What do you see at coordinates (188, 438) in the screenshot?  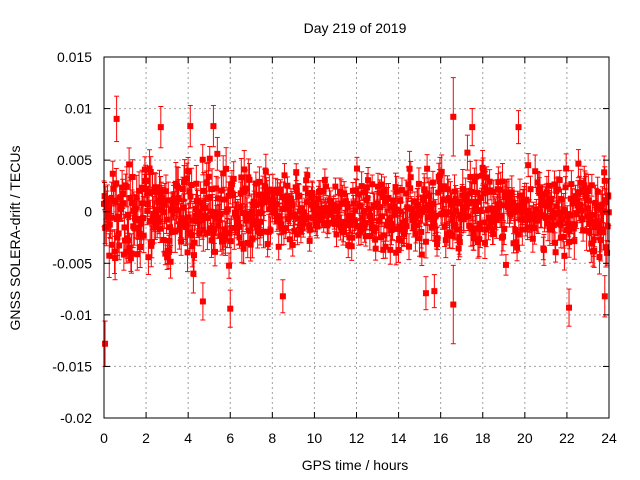 I see `x-tick-label: 4` at bounding box center [188, 438].